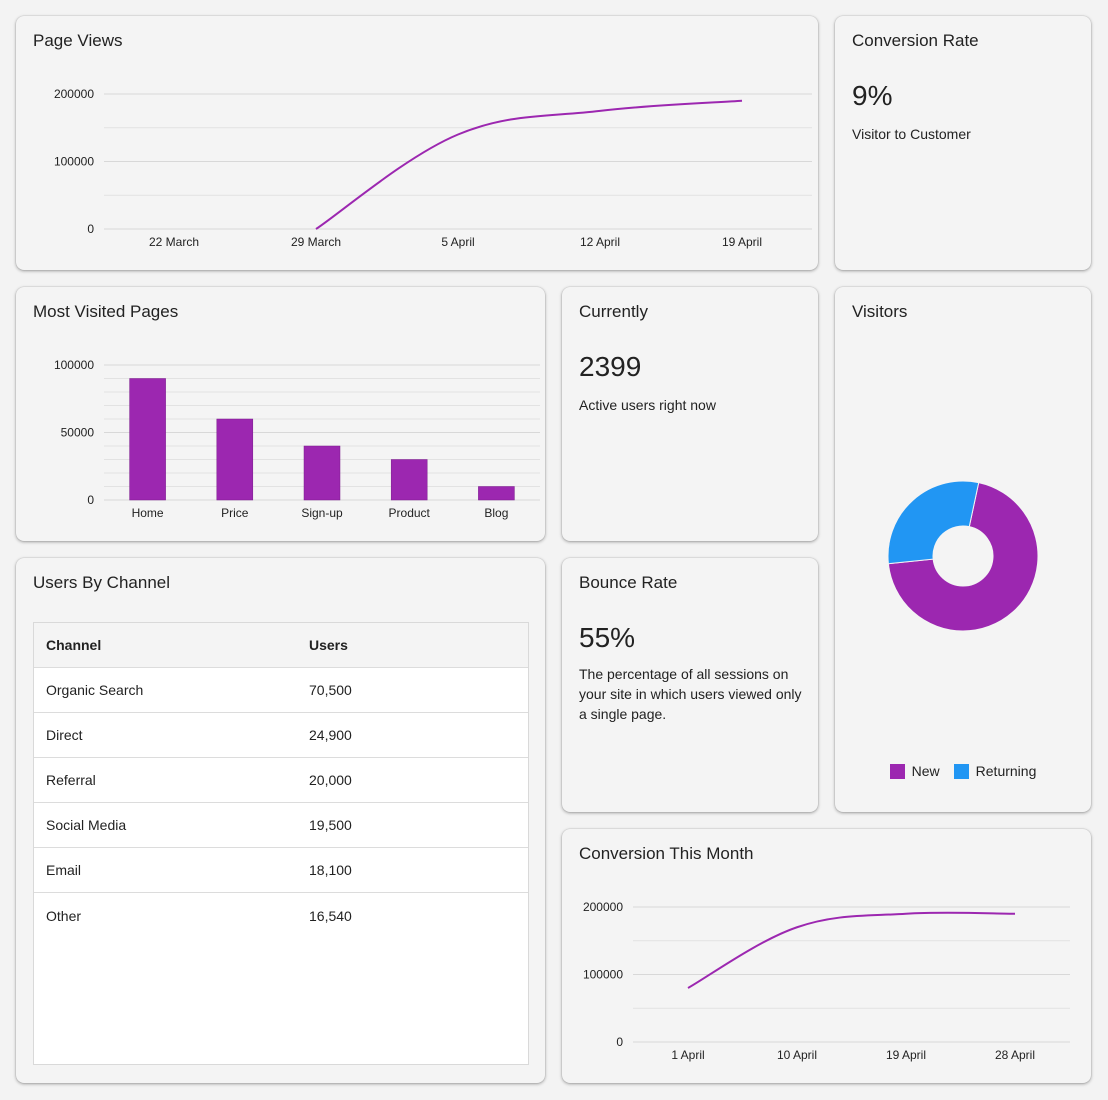 The height and width of the screenshot is (1100, 1108). Describe the element at coordinates (687, 1055) in the screenshot. I see `x-tick-label: 1 April` at that location.